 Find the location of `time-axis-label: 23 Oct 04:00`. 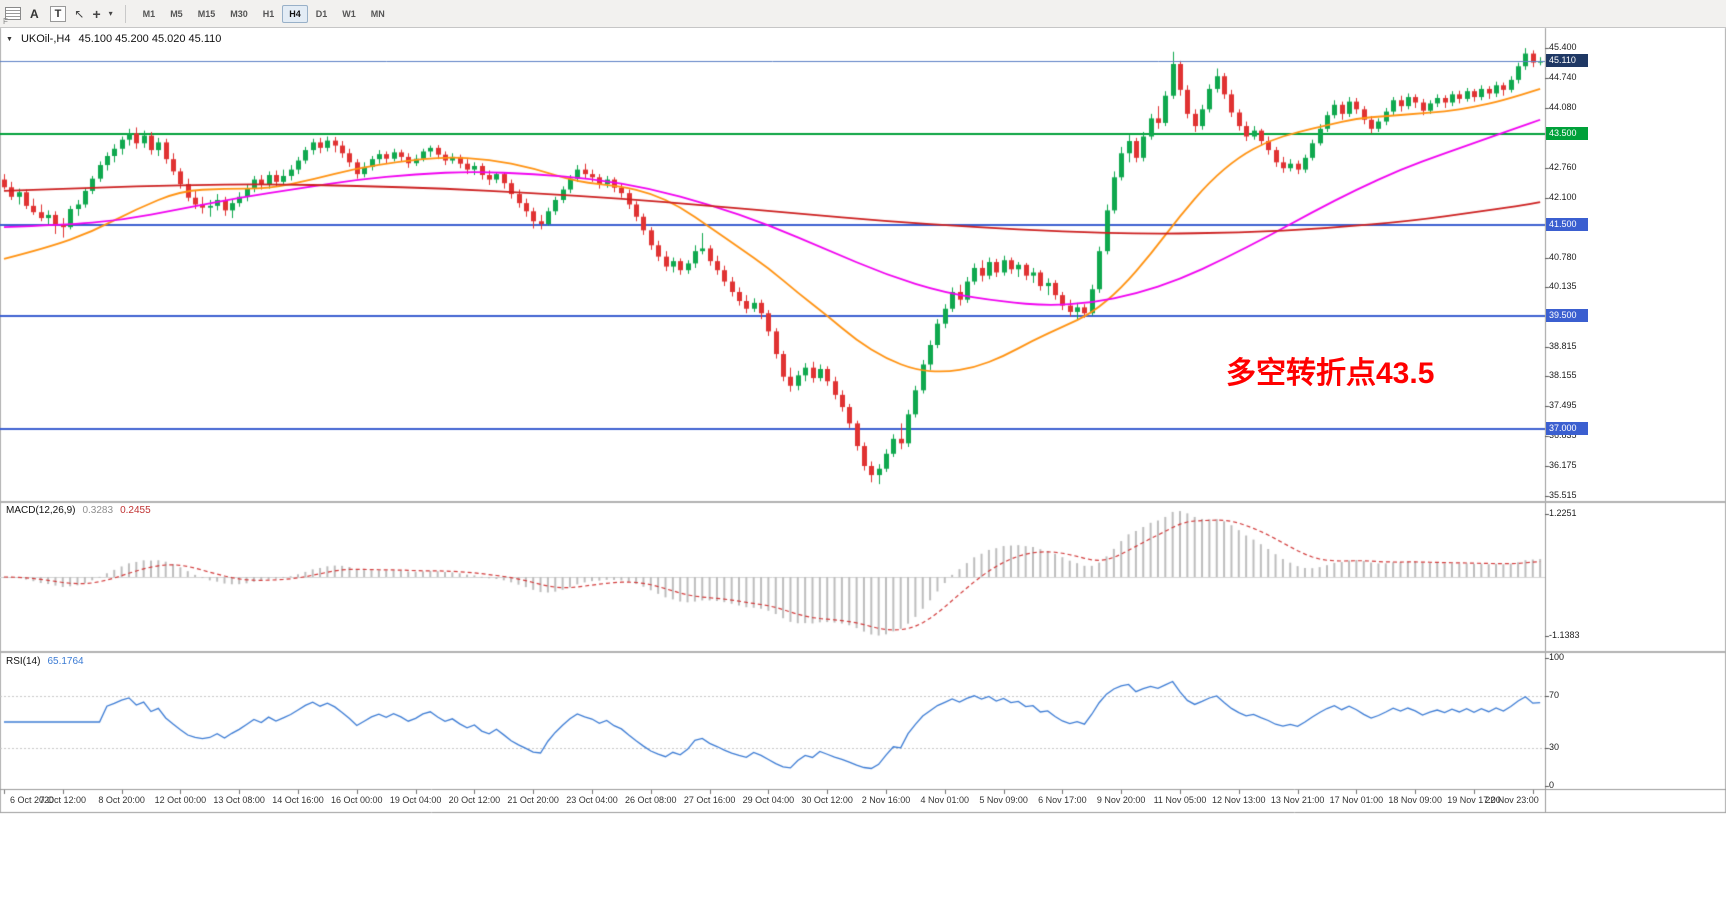

time-axis-label: 23 Oct 04:00 is located at coordinates (592, 800).